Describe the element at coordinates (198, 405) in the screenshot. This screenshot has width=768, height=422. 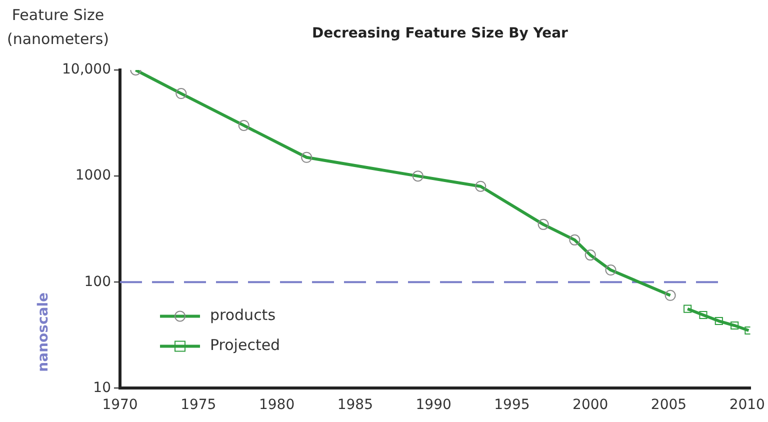
I see `x-tick-label: 1975` at that location.